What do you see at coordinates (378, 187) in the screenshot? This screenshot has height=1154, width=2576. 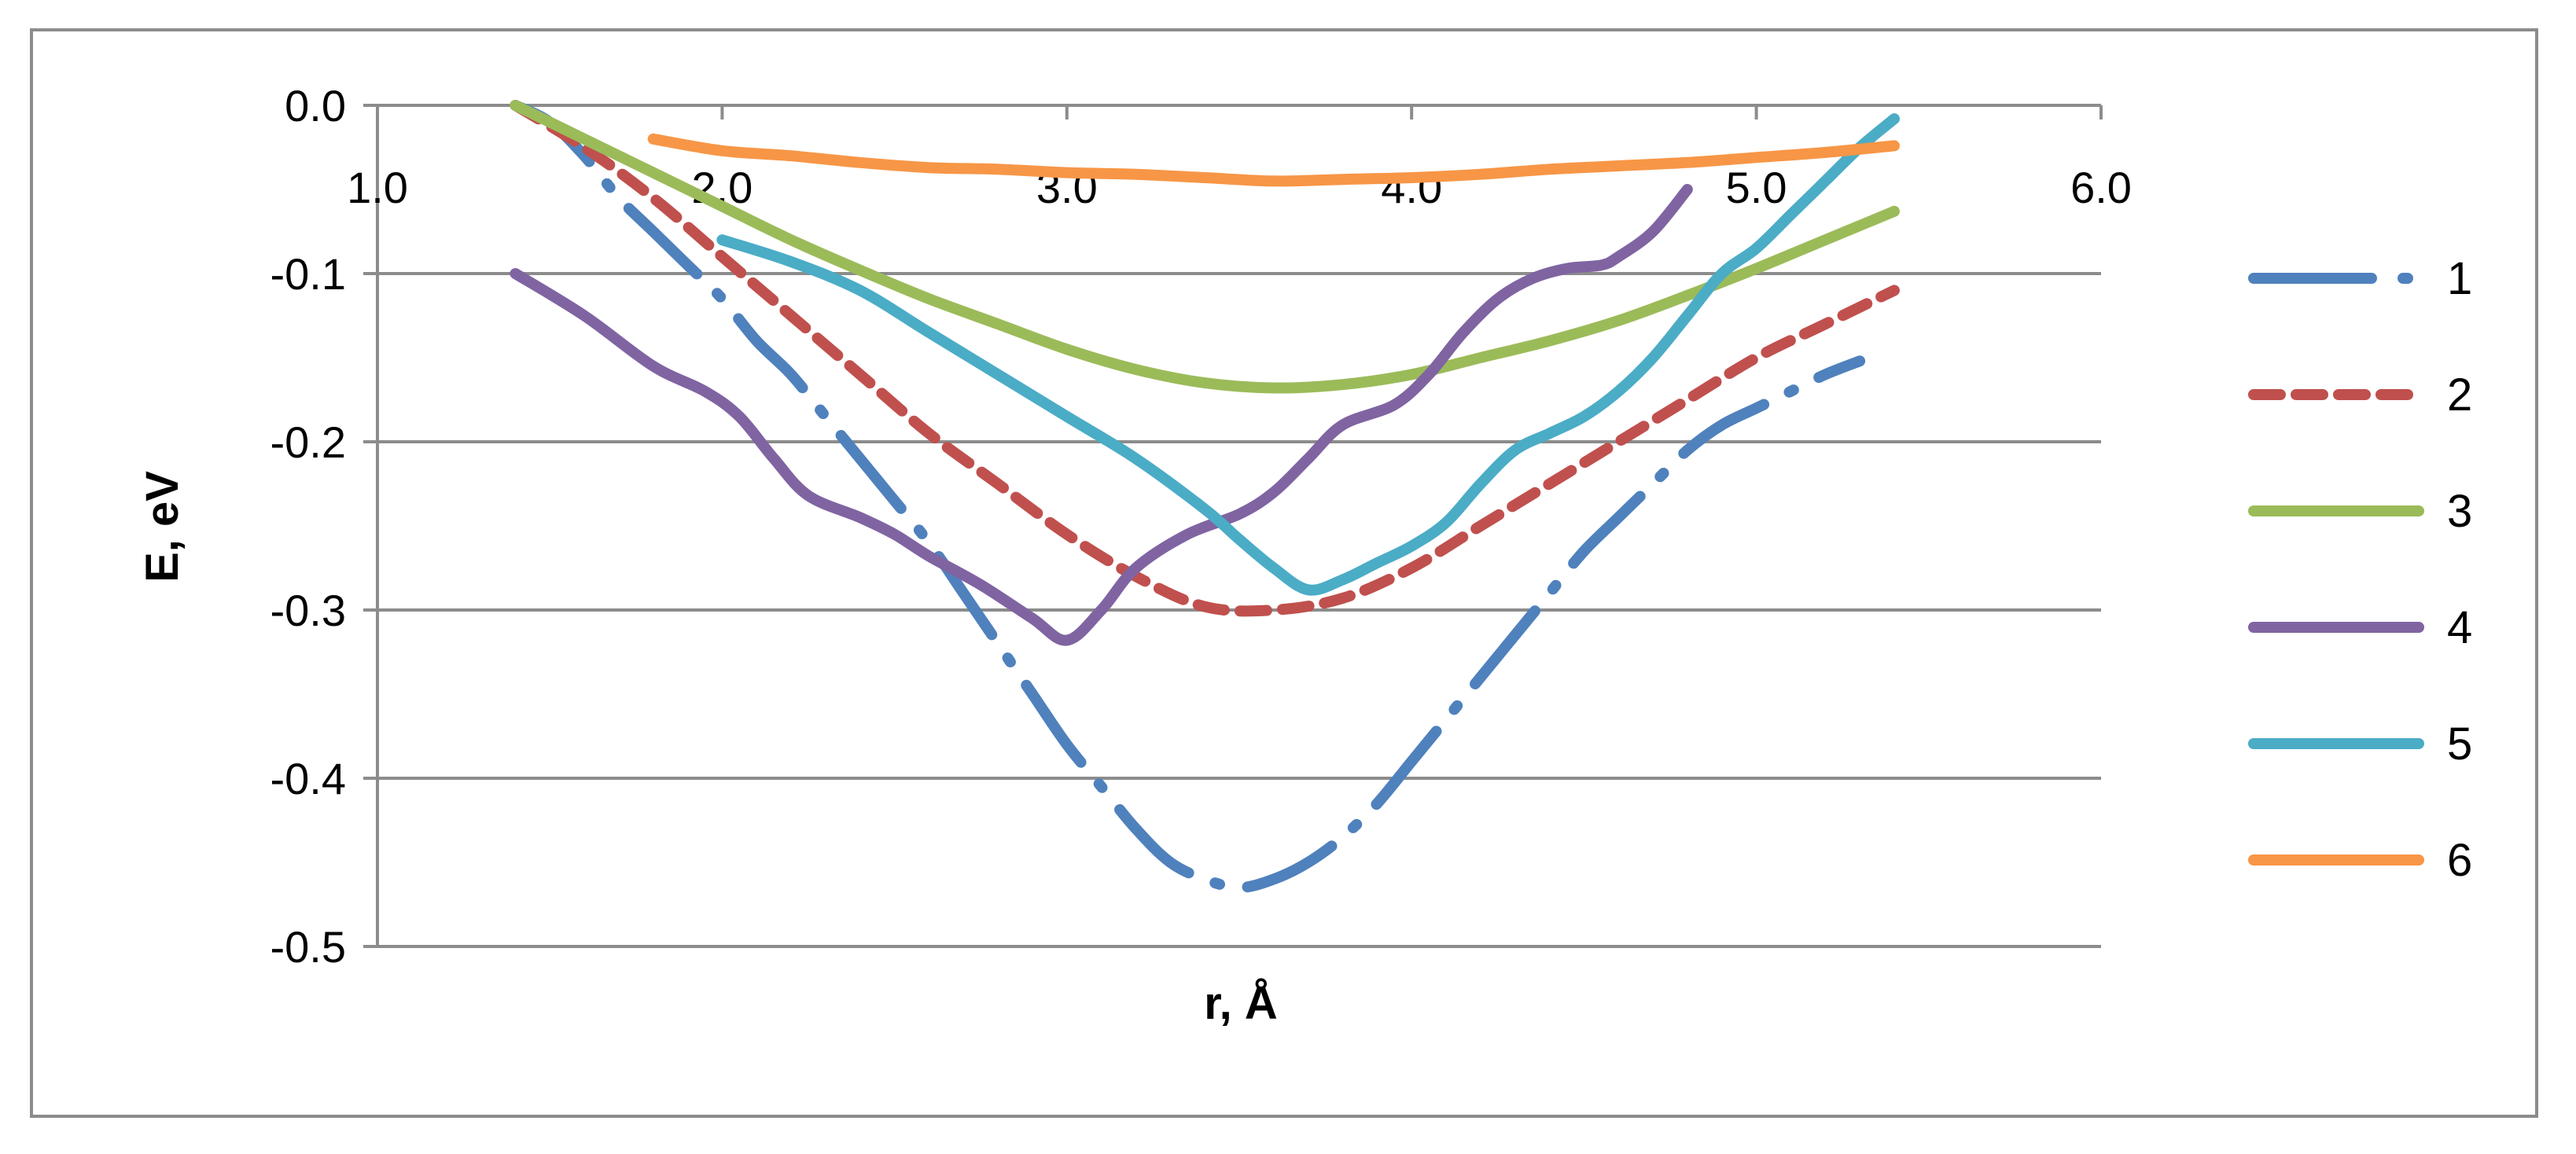 I see `xtick-label-0: 1.0` at bounding box center [378, 187].